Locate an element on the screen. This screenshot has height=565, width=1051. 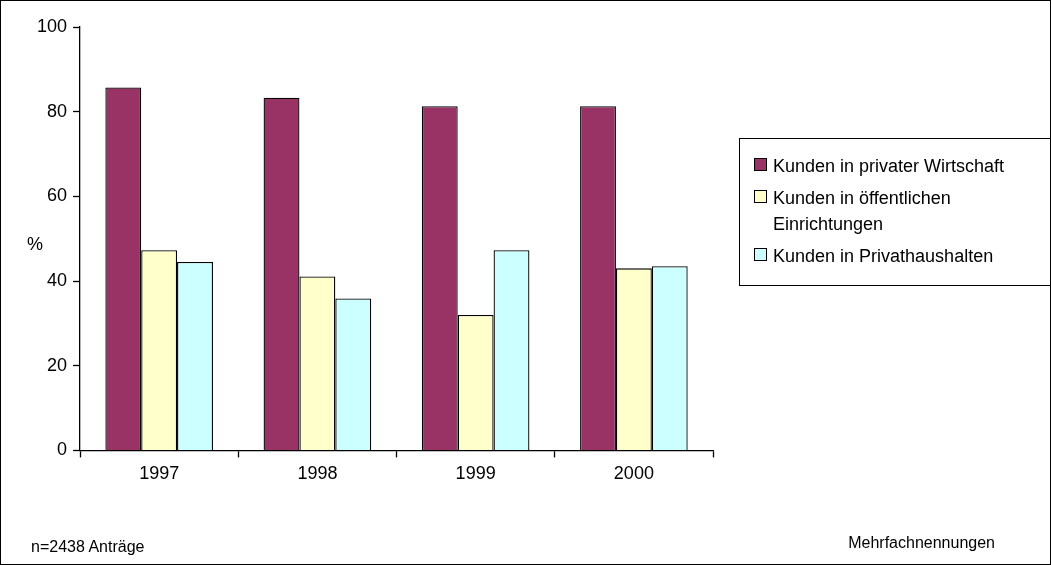
text: n=2438 Anträge is located at coordinates (88, 547).